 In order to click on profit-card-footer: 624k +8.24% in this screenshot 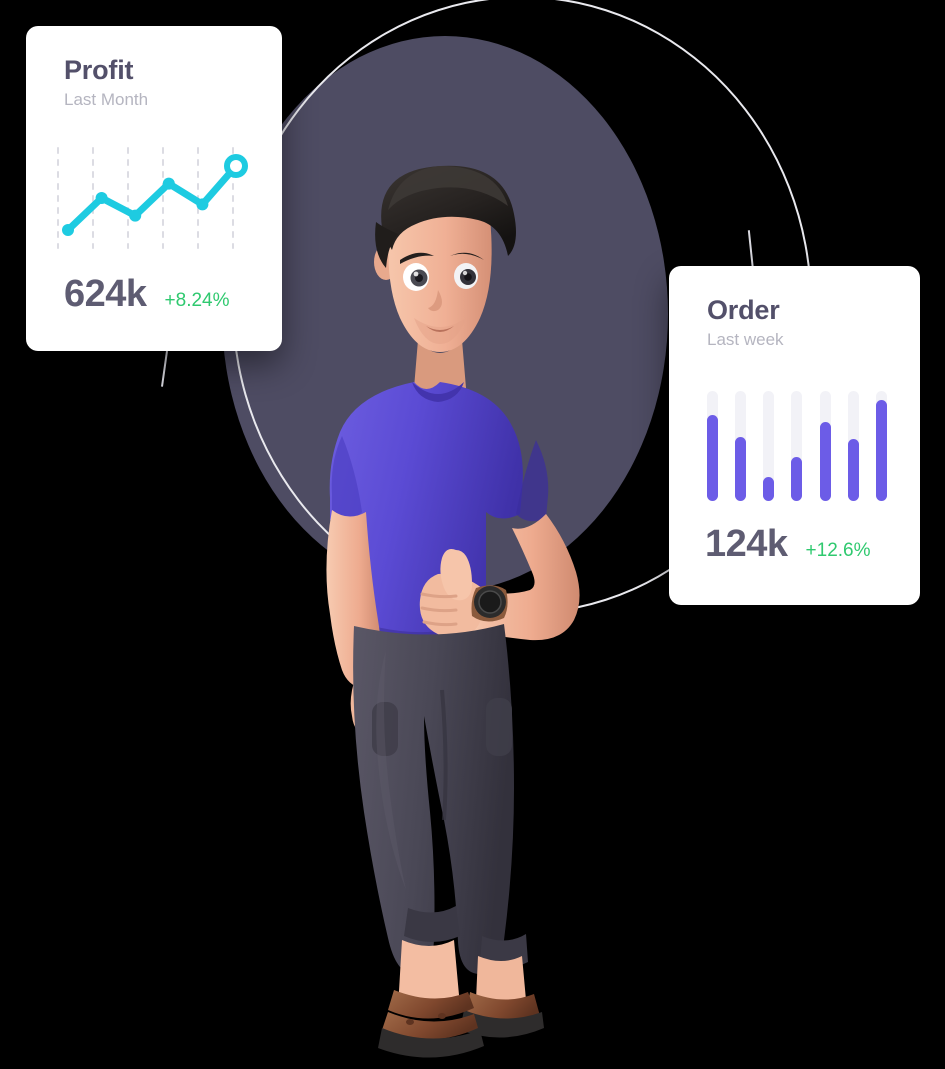, I will do `click(147, 294)`.